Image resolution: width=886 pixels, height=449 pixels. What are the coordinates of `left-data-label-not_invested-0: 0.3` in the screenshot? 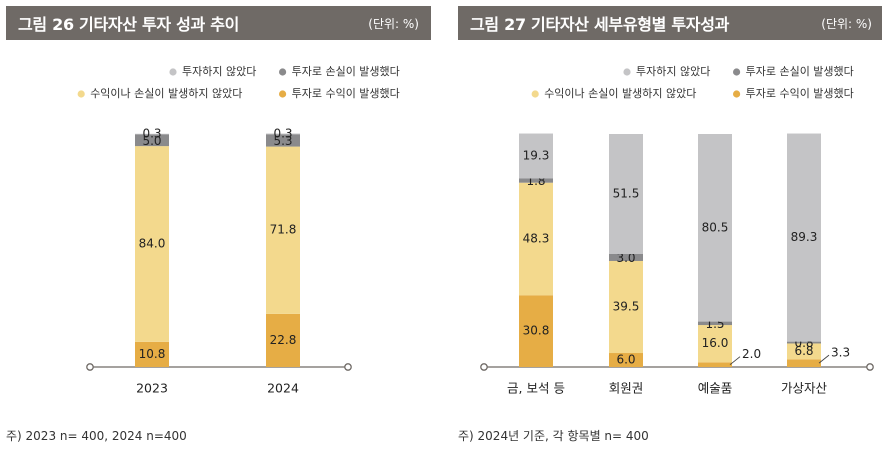 It's located at (151, 134).